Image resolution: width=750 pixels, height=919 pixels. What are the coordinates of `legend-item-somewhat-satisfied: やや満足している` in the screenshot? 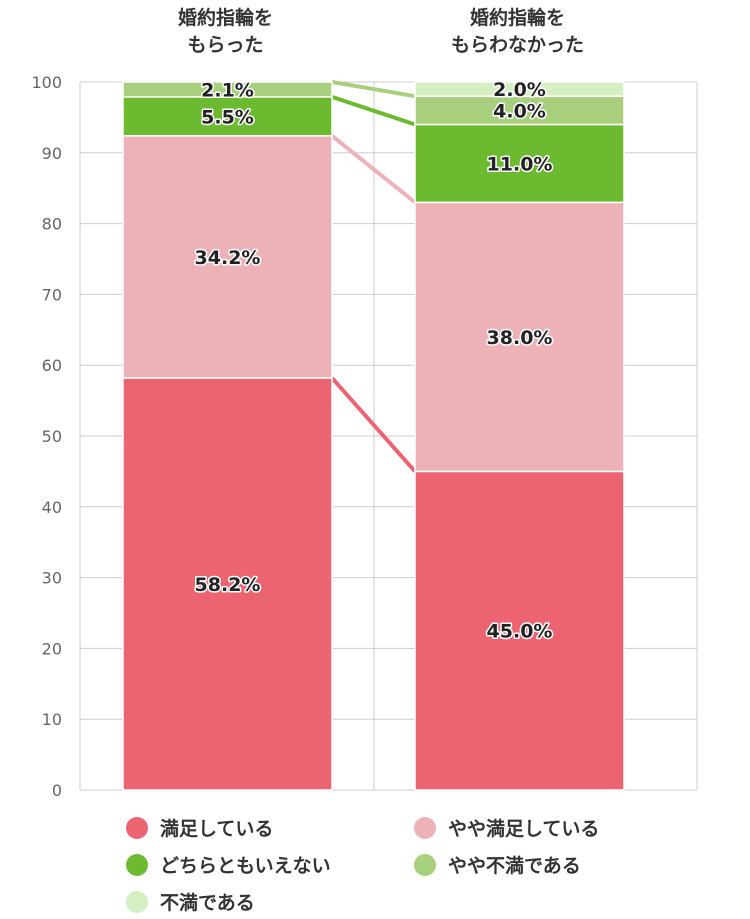 It's located at (506, 827).